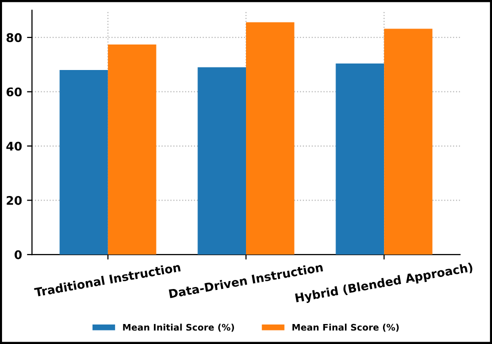 This screenshot has width=492, height=344. What do you see at coordinates (14, 146) in the screenshot?
I see `y-tick-label: 40` at bounding box center [14, 146].